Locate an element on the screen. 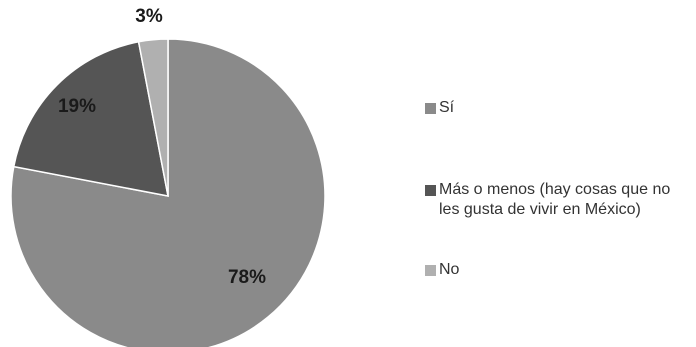  legend-item-si: Sí is located at coordinates (558, 108).